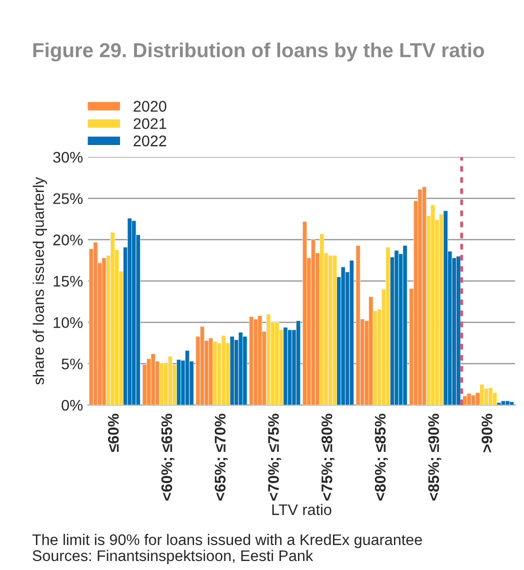 Image resolution: width=524 pixels, height=570 pixels. I want to click on y-tick-label: 0%, so click(72, 405).